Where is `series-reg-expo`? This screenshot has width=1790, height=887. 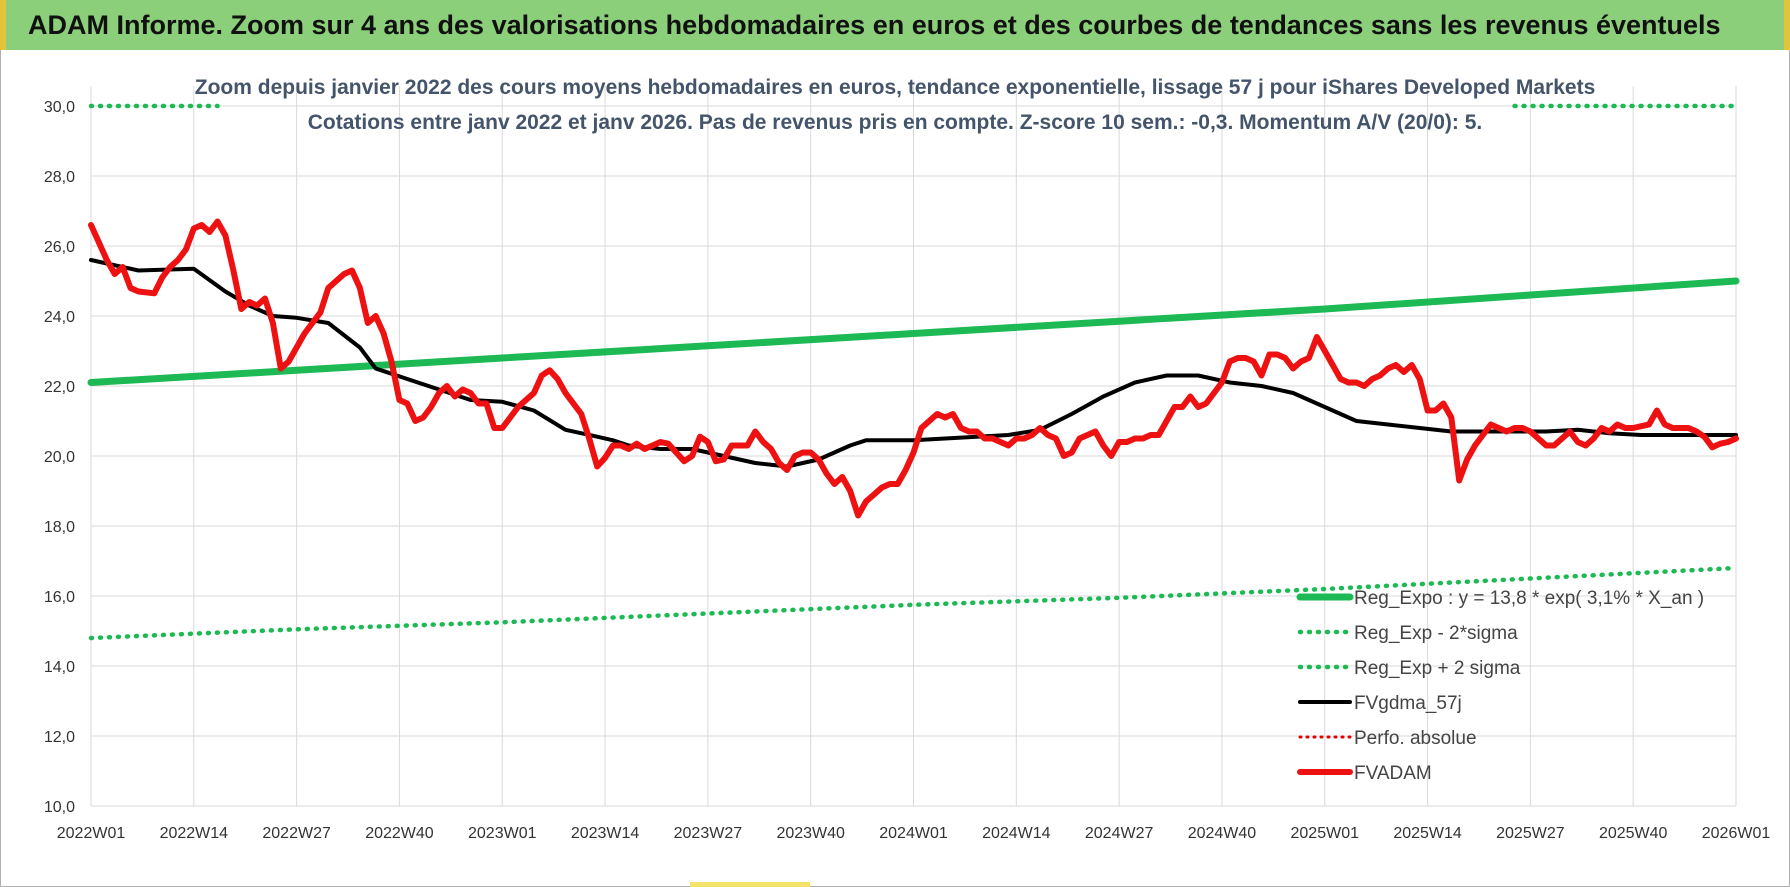 series-reg-expo is located at coordinates (913, 331).